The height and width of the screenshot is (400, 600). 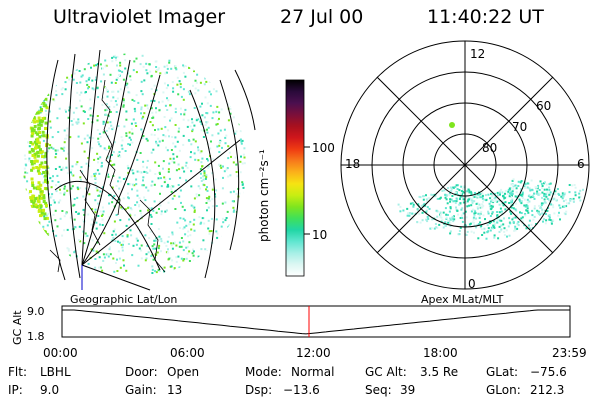 What do you see at coordinates (50, 390) in the screenshot?
I see `ip-value: 9.0` at bounding box center [50, 390].